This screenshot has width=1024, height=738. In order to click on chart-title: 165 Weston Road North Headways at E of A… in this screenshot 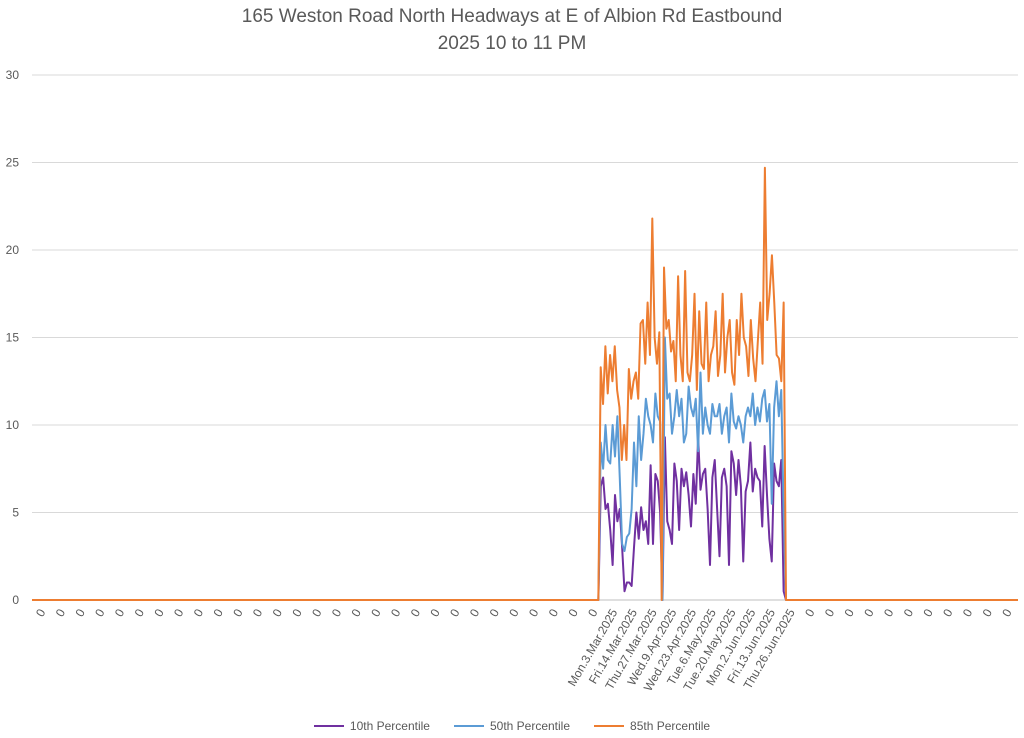, I will do `click(512, 16)`.